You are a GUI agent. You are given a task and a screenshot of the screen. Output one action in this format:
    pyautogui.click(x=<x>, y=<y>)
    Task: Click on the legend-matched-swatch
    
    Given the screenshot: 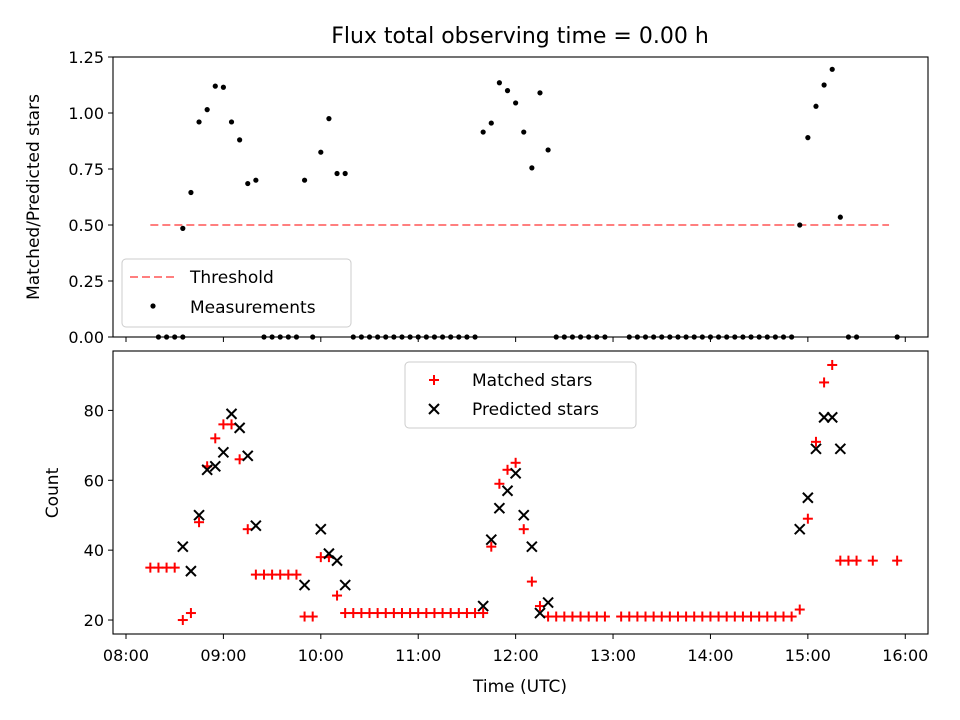 What is the action you would take?
    pyautogui.click(x=434, y=380)
    